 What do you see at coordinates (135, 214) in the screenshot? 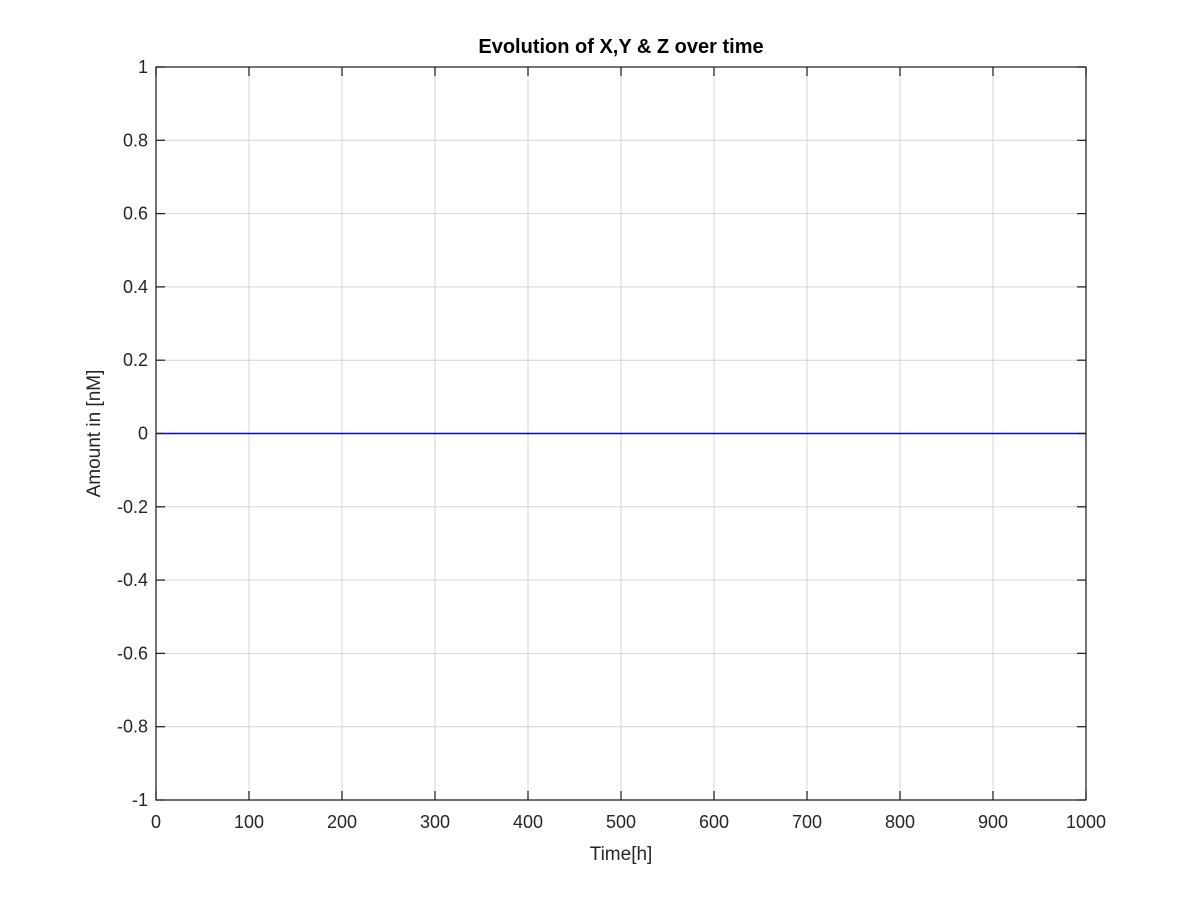
I see `y-tick-label: 0.6` at bounding box center [135, 214].